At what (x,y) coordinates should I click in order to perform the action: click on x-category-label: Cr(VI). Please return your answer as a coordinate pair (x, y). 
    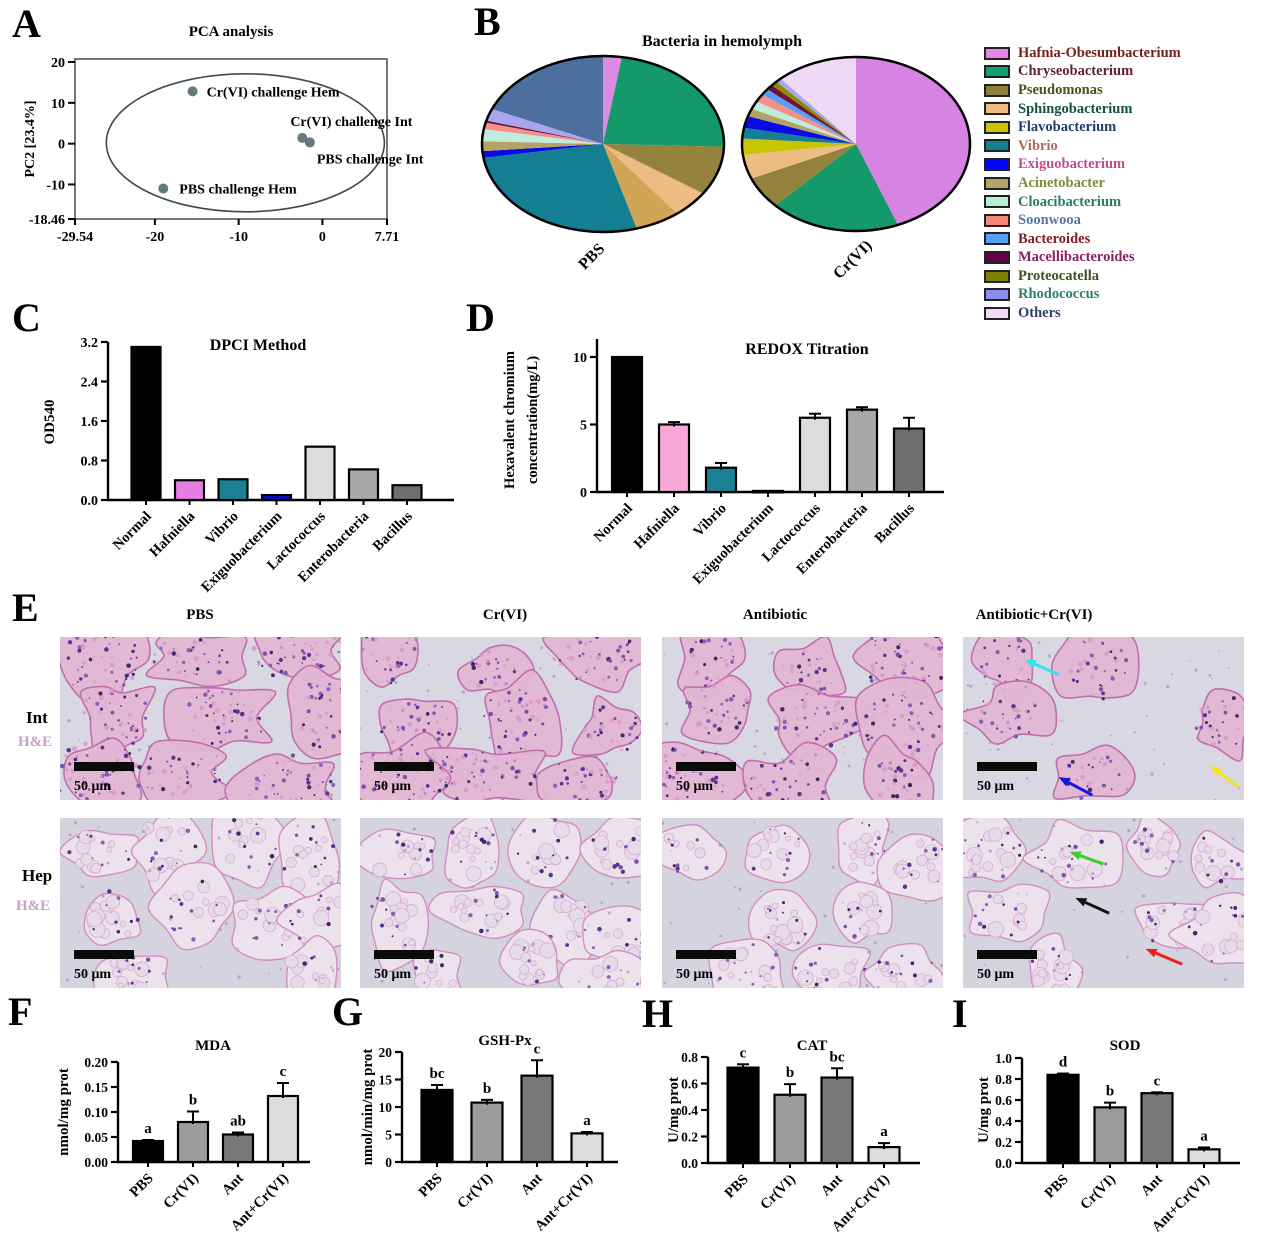
    Looking at the image, I should click on (475, 1191).